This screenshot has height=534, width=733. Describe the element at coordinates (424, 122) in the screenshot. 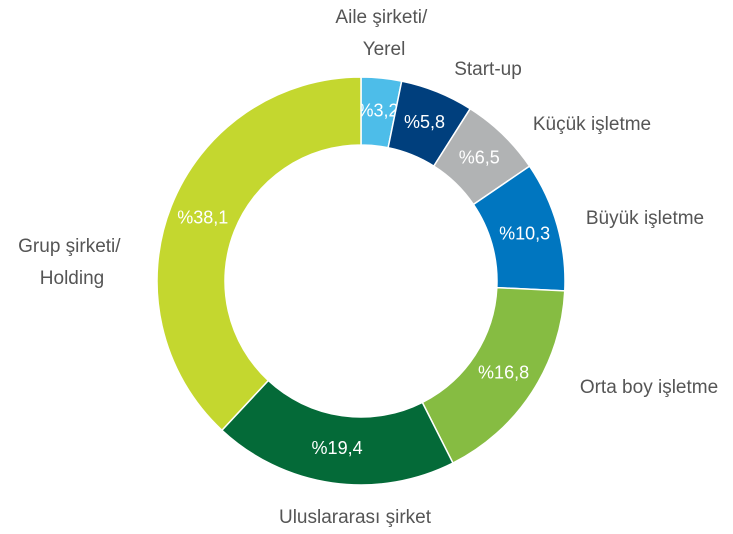

I see `value-label: %5,8` at that location.